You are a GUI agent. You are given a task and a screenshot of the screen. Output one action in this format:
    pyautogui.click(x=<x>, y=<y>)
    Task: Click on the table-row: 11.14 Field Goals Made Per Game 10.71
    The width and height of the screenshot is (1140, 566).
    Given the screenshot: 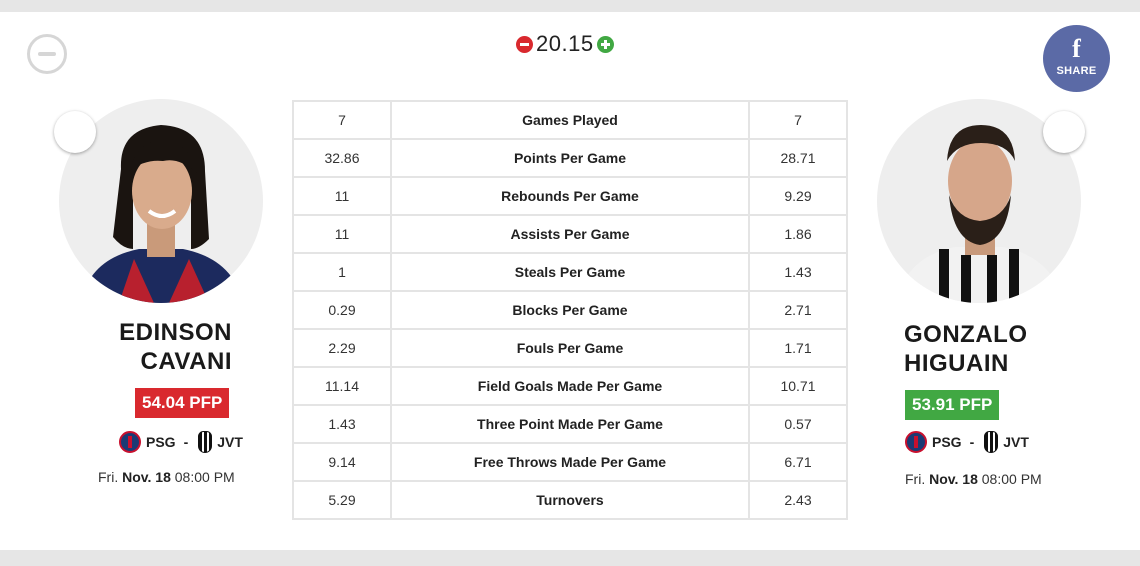 What is the action you would take?
    pyautogui.click(x=570, y=386)
    